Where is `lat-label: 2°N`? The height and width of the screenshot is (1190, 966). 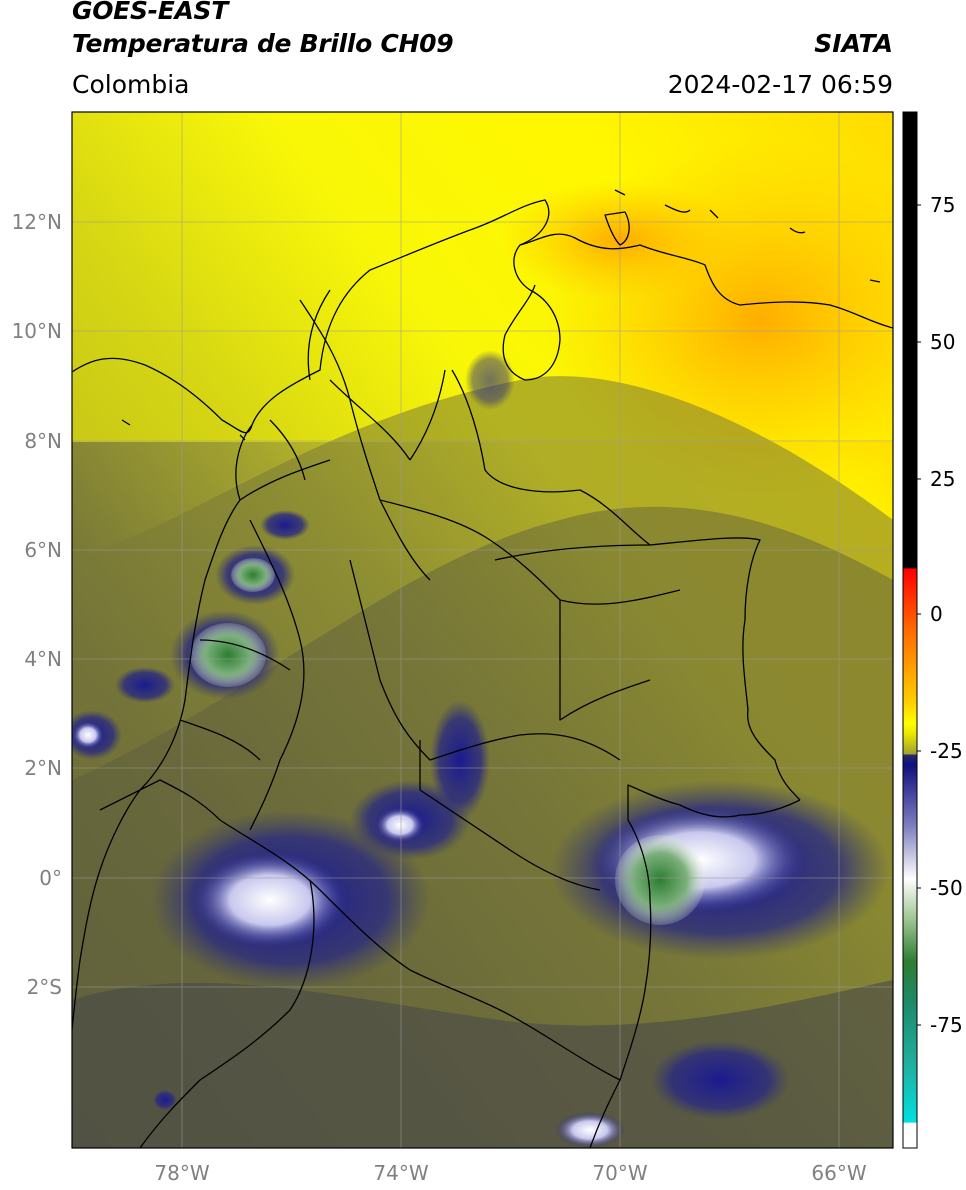 lat-label: 2°N is located at coordinates (43, 768).